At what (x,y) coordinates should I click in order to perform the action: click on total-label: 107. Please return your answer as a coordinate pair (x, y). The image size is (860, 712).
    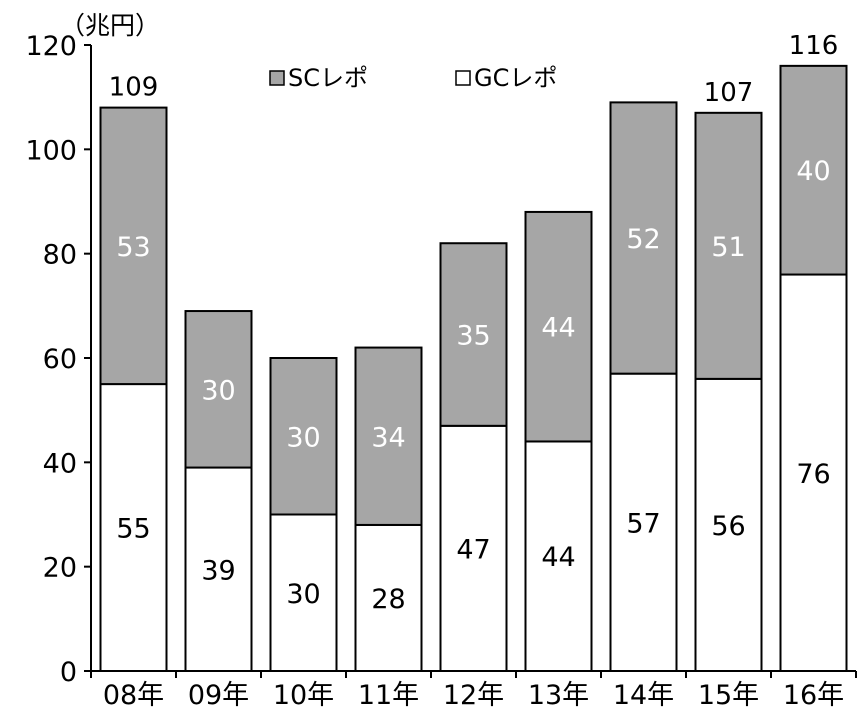
    Looking at the image, I should click on (729, 93).